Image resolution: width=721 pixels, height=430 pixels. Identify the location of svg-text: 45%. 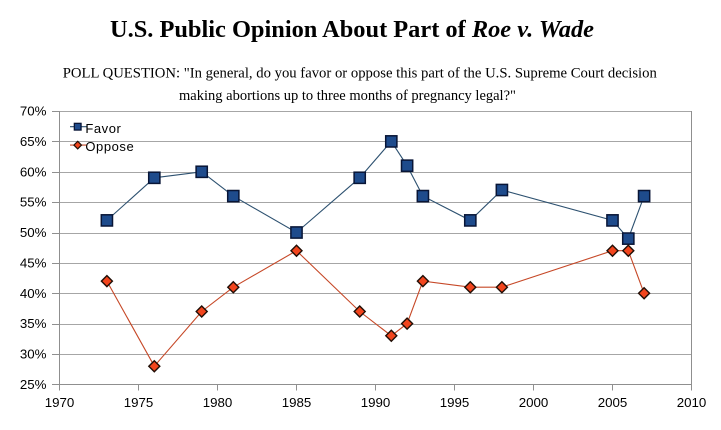
(33, 263).